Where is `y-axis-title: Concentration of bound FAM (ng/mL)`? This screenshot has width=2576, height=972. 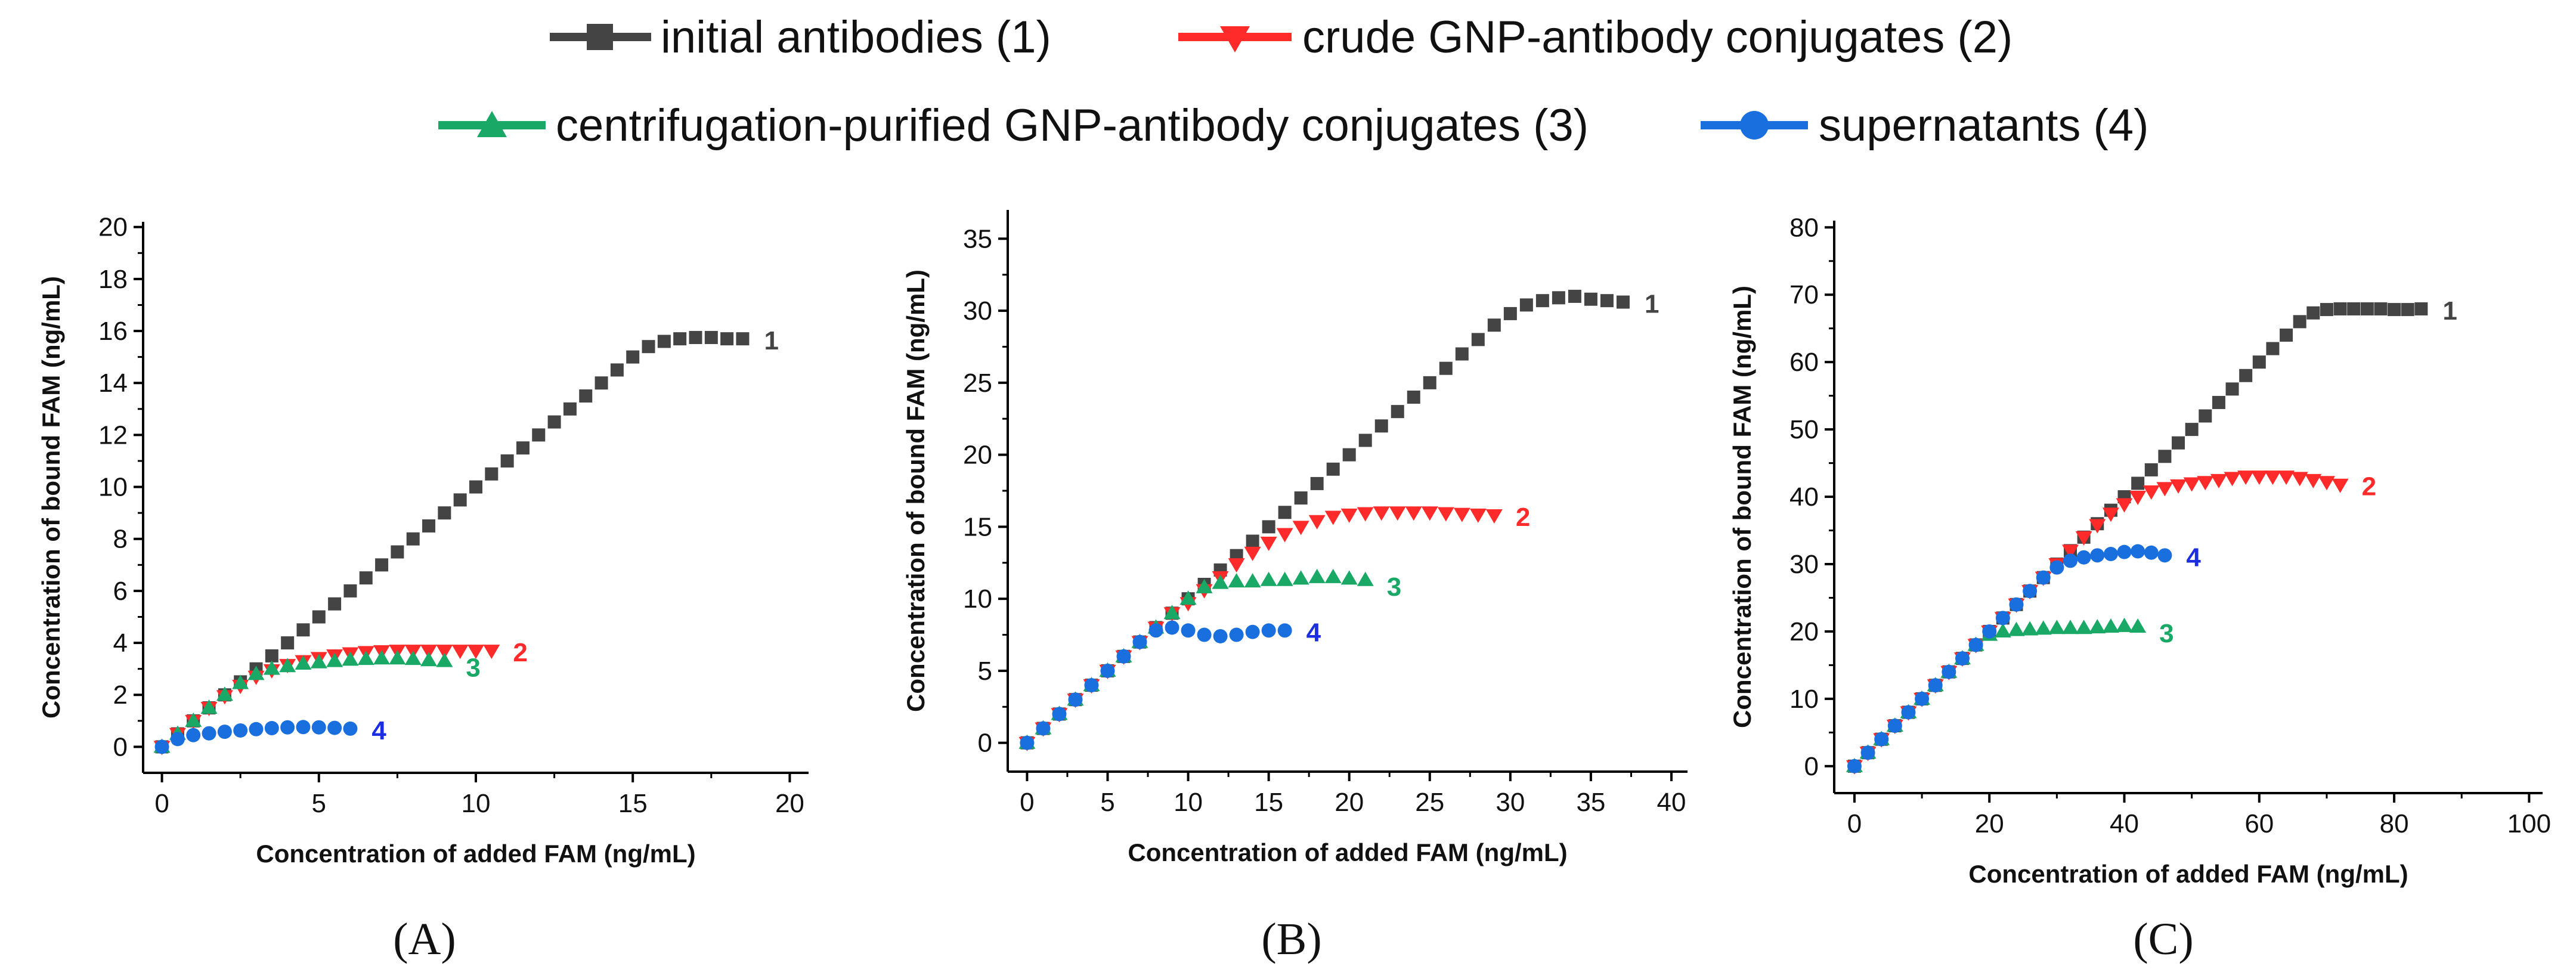
y-axis-title: Concentration of bound FAM (ng/mL) is located at coordinates (51, 497).